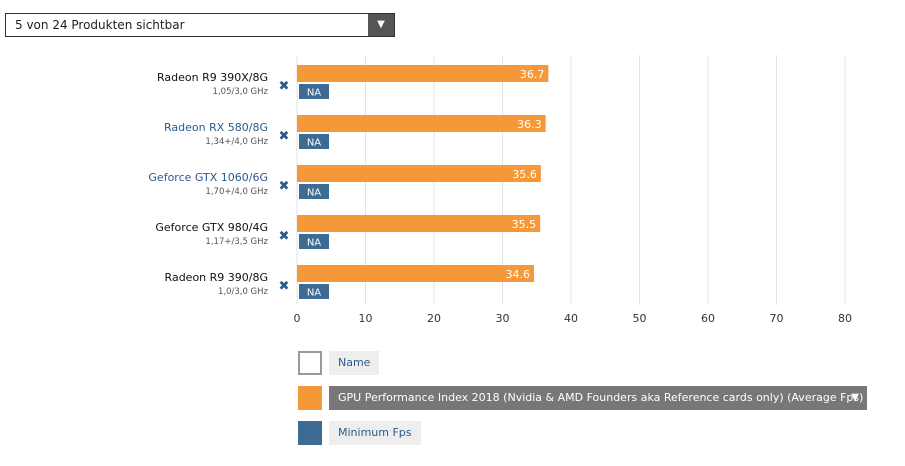 The height and width of the screenshot is (466, 905). What do you see at coordinates (310, 363) in the screenshot?
I see `name-checkbox` at bounding box center [310, 363].